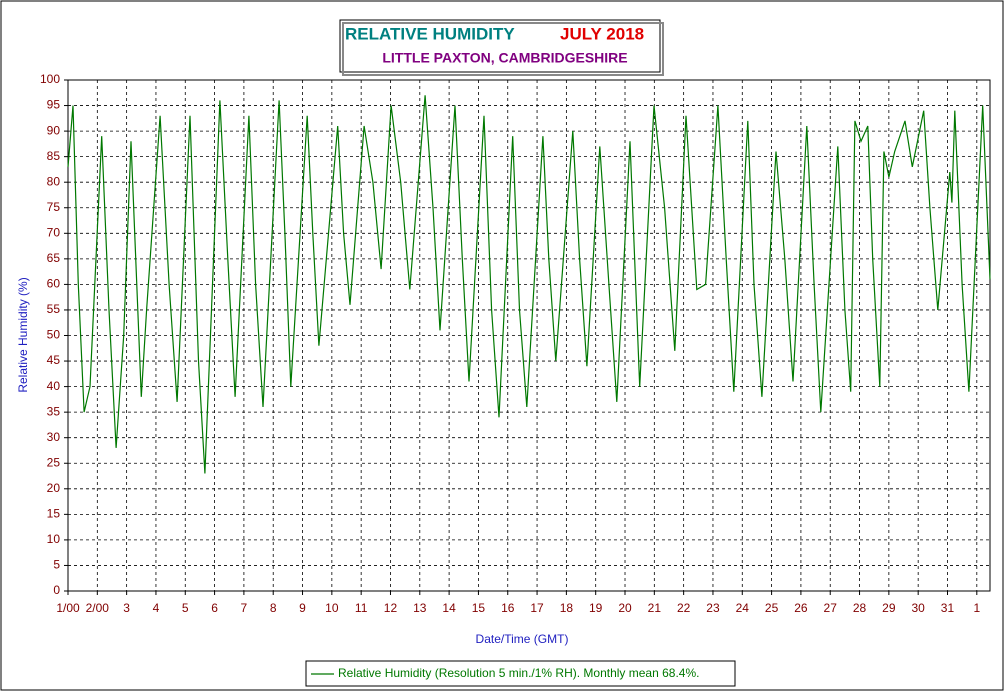  Describe the element at coordinates (214, 608) in the screenshot. I see `x-tick-label: 6` at that location.